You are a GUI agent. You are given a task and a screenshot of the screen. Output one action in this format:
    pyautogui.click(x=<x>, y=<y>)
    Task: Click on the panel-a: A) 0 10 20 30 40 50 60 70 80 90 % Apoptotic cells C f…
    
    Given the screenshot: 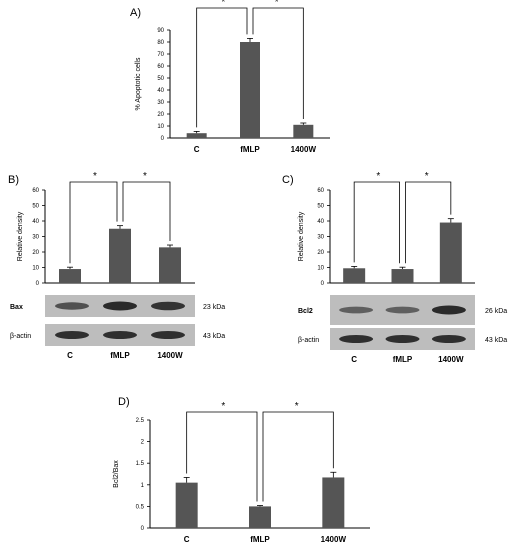 What is the action you would take?
    pyautogui.click(x=230, y=77)
    